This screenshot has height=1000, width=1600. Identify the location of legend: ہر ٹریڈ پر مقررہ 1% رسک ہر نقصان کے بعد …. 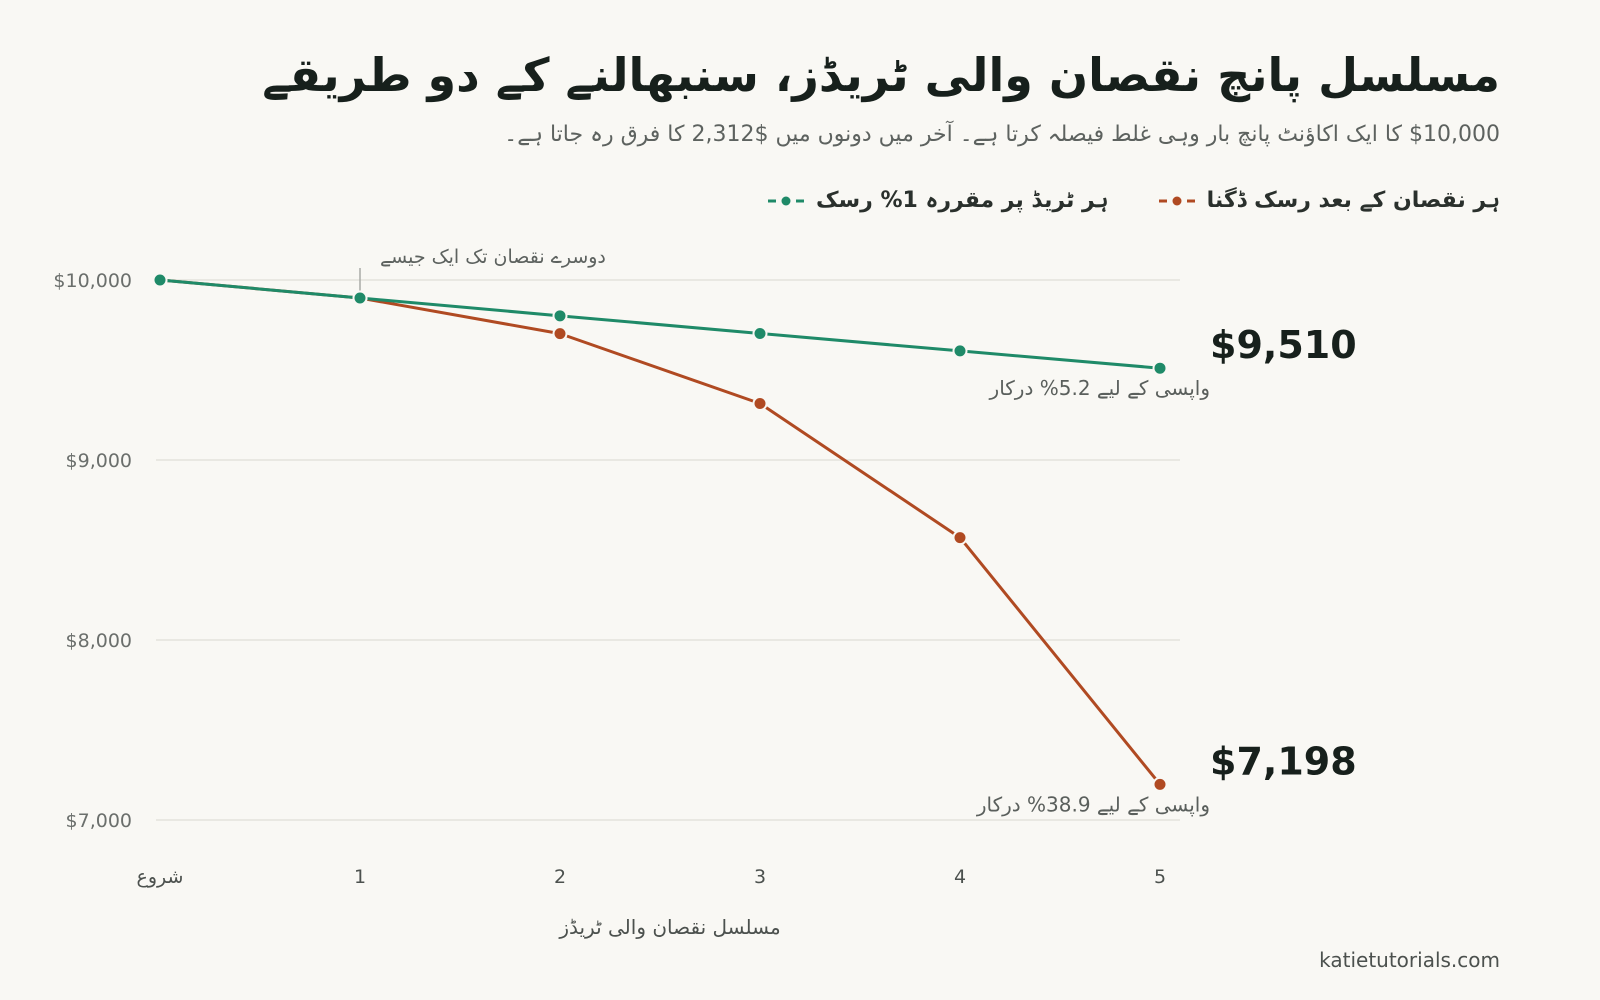
(1133, 200).